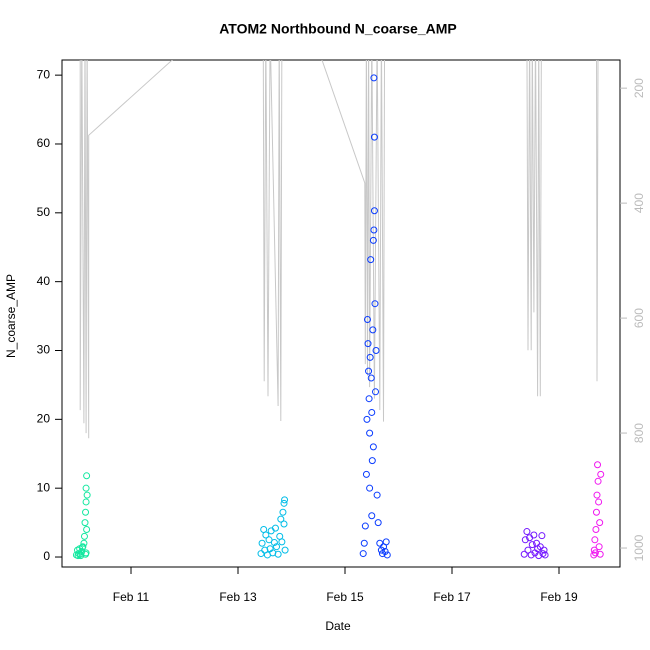 This screenshot has width=650, height=650. I want to click on y2-tick-label: 600, so click(639, 318).